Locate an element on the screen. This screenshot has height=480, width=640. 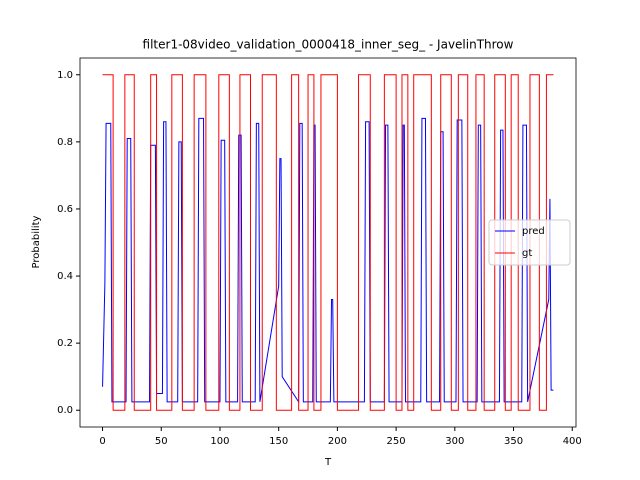
x-tick-label: 300 is located at coordinates (454, 441).